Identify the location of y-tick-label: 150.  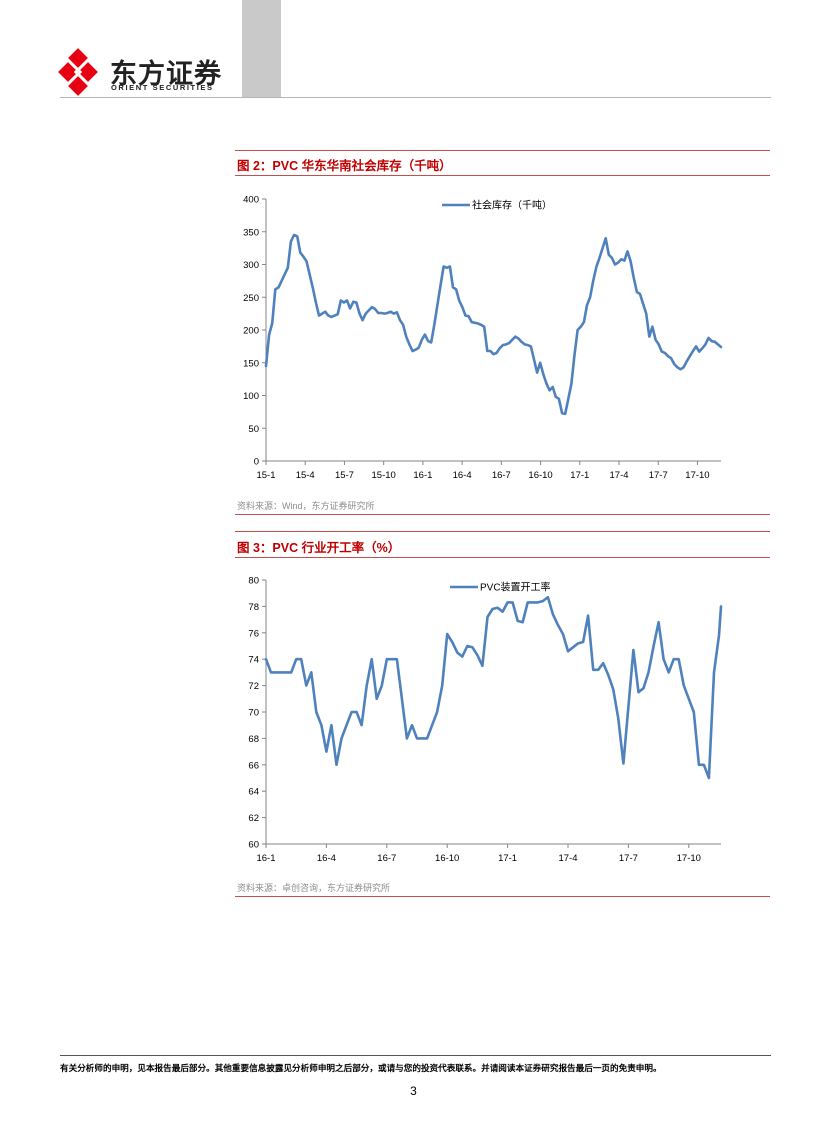
(251, 363).